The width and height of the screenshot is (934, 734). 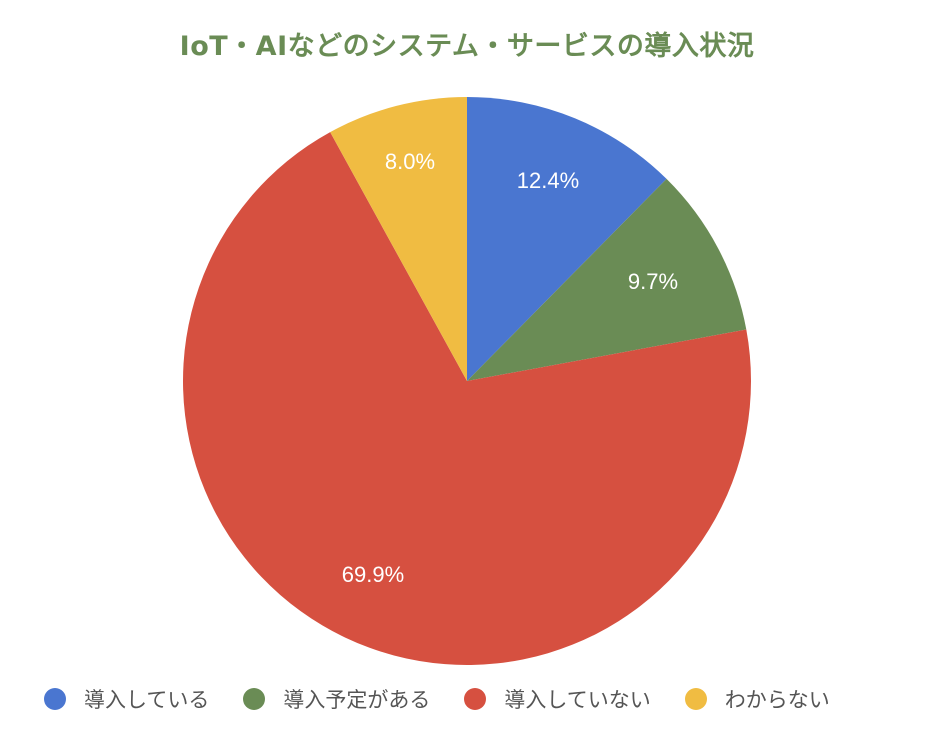 I want to click on slice-label-installed: 12.4%, so click(x=548, y=180).